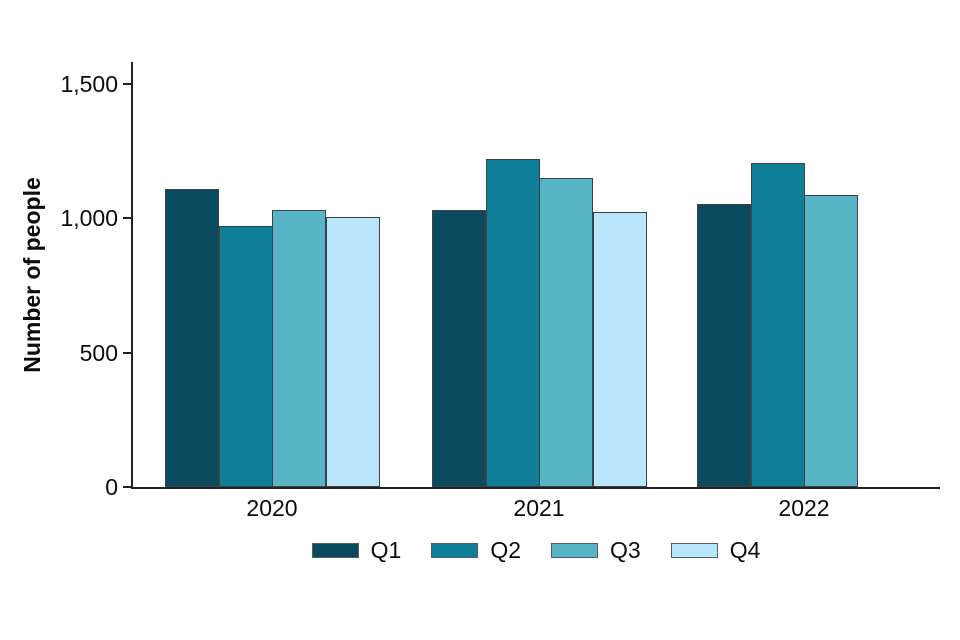  Describe the element at coordinates (386, 549) in the screenshot. I see `legend-label: Q1` at that location.